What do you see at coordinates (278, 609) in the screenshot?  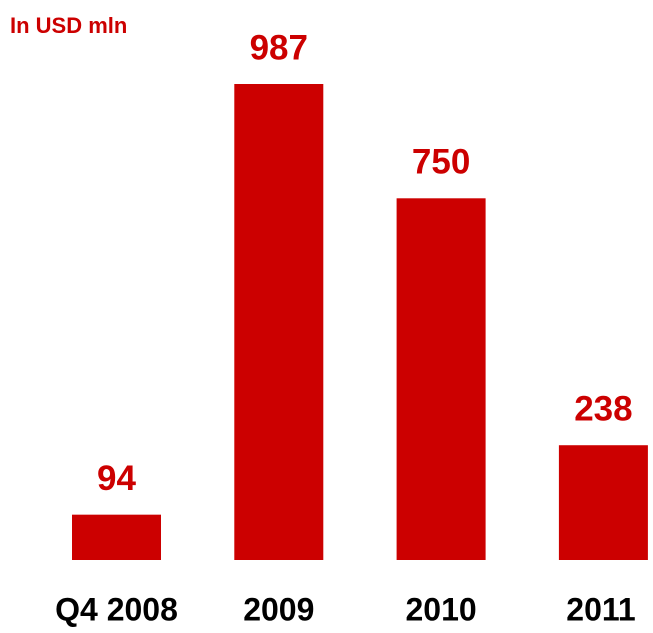 I see `x-tick-label: 2009` at bounding box center [278, 609].